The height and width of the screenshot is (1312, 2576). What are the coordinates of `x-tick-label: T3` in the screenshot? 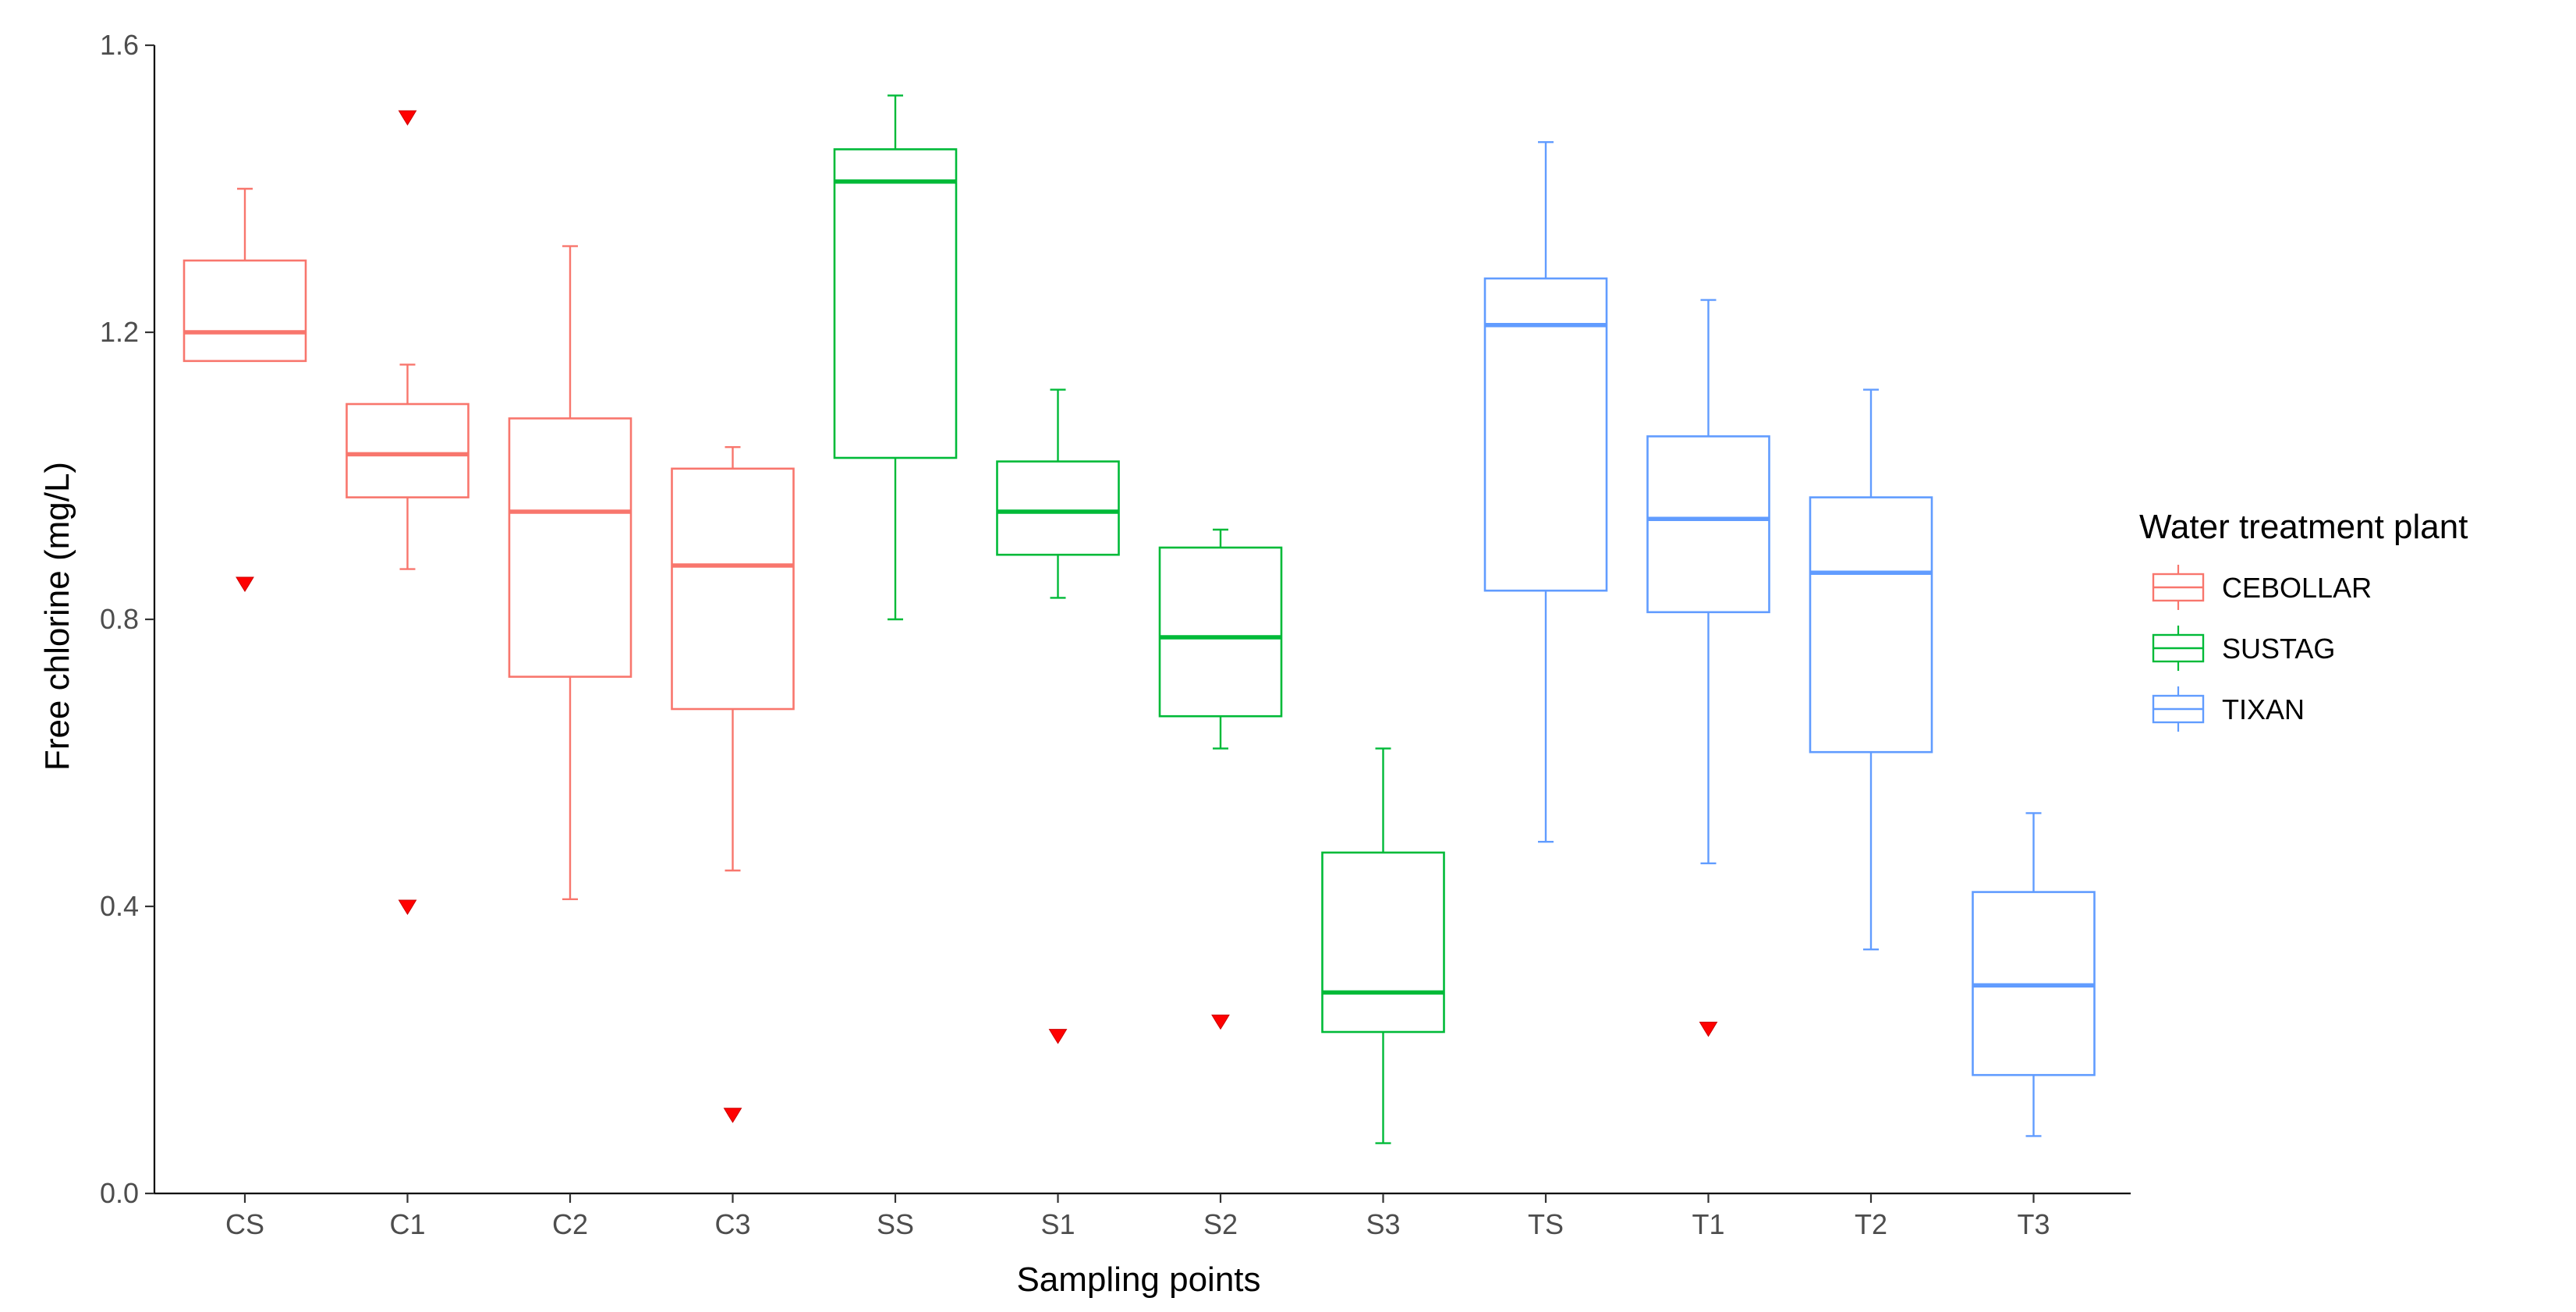 It's located at (2033, 1224).